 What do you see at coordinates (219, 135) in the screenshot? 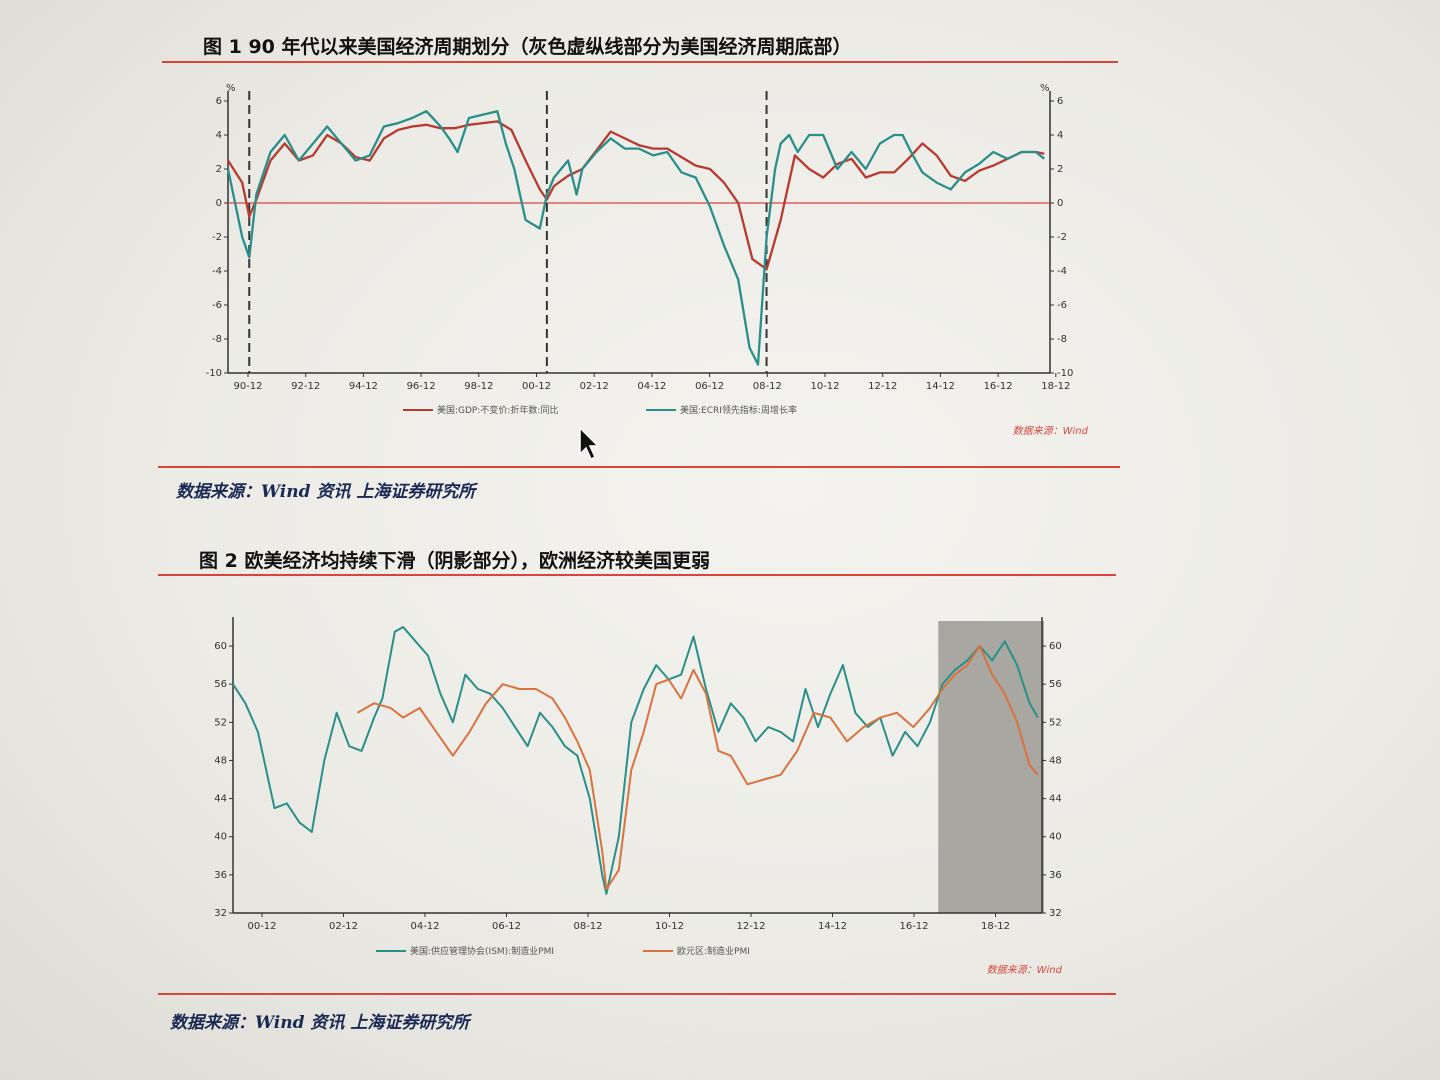
I see `y-tick-label-left: 4` at bounding box center [219, 135].